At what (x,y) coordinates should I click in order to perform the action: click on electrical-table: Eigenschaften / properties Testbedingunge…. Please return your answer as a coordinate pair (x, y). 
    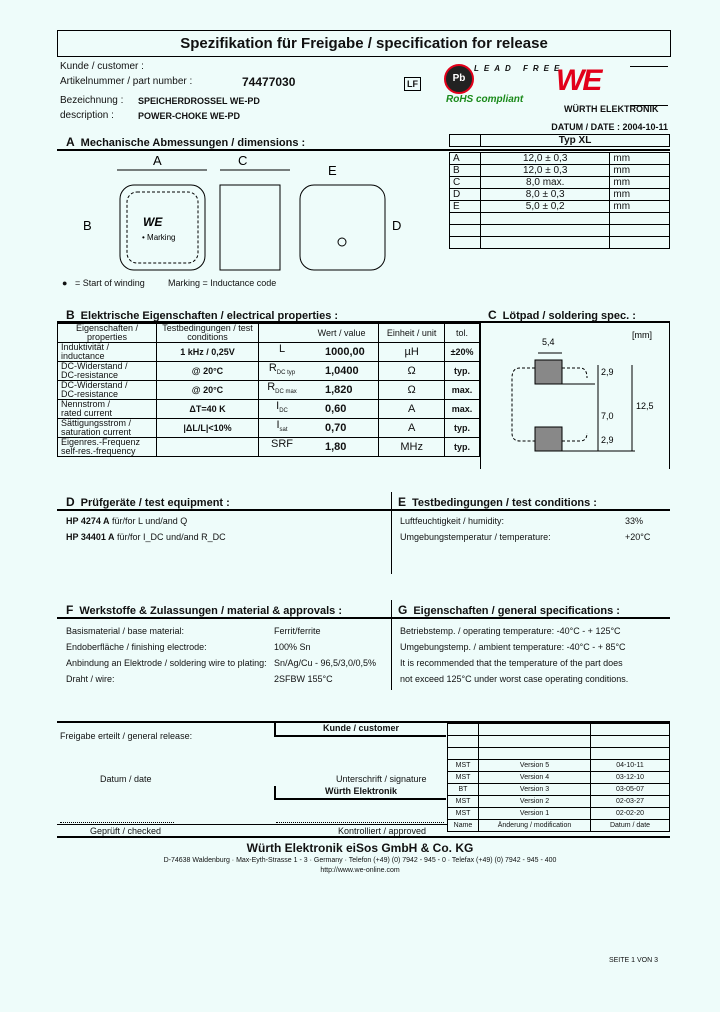
    Looking at the image, I should click on (268, 390).